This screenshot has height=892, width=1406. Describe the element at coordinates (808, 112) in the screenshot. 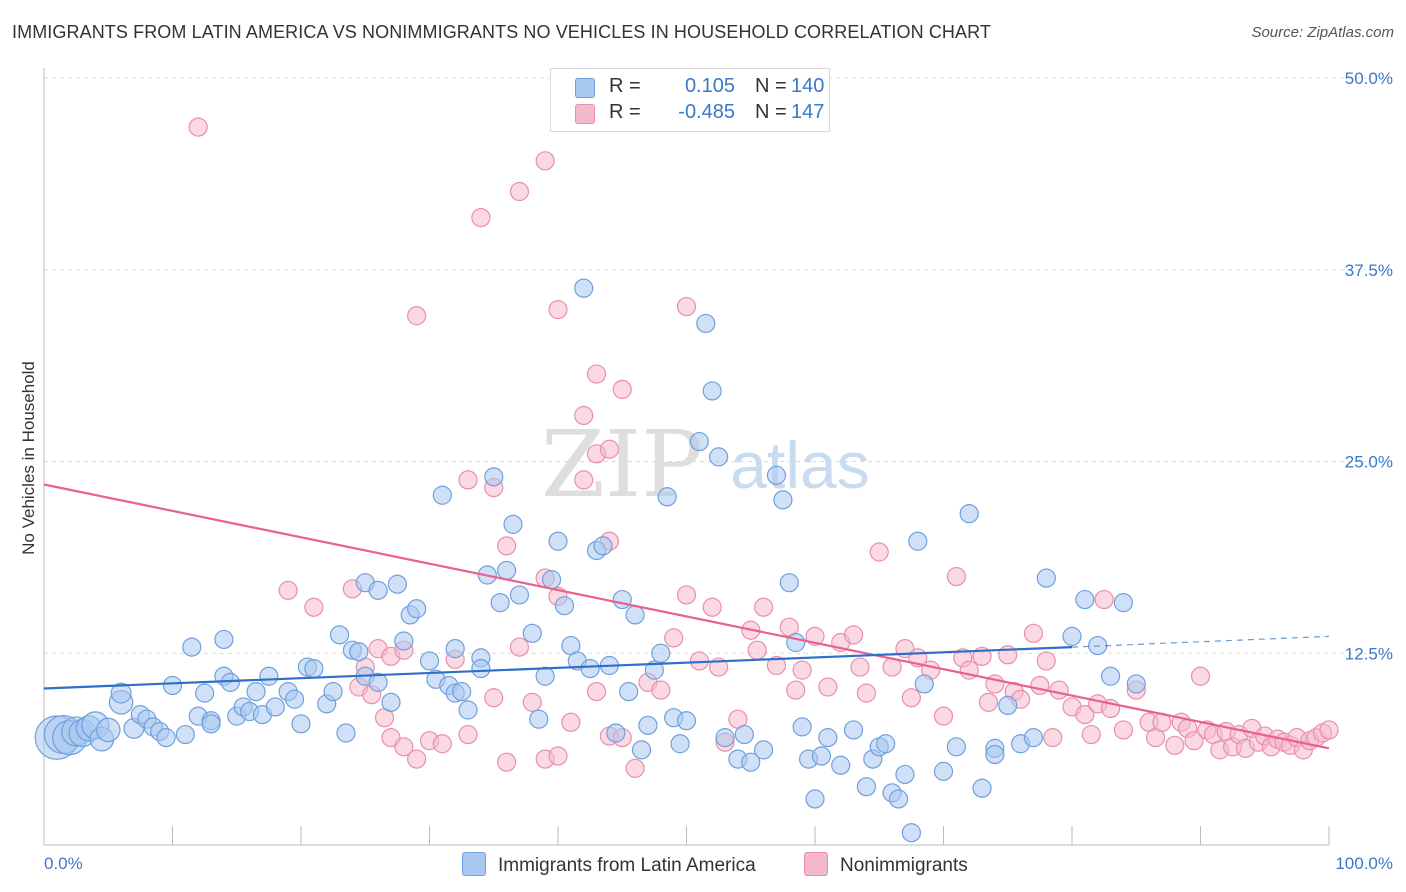

I see `legend-n-value: 147` at that location.